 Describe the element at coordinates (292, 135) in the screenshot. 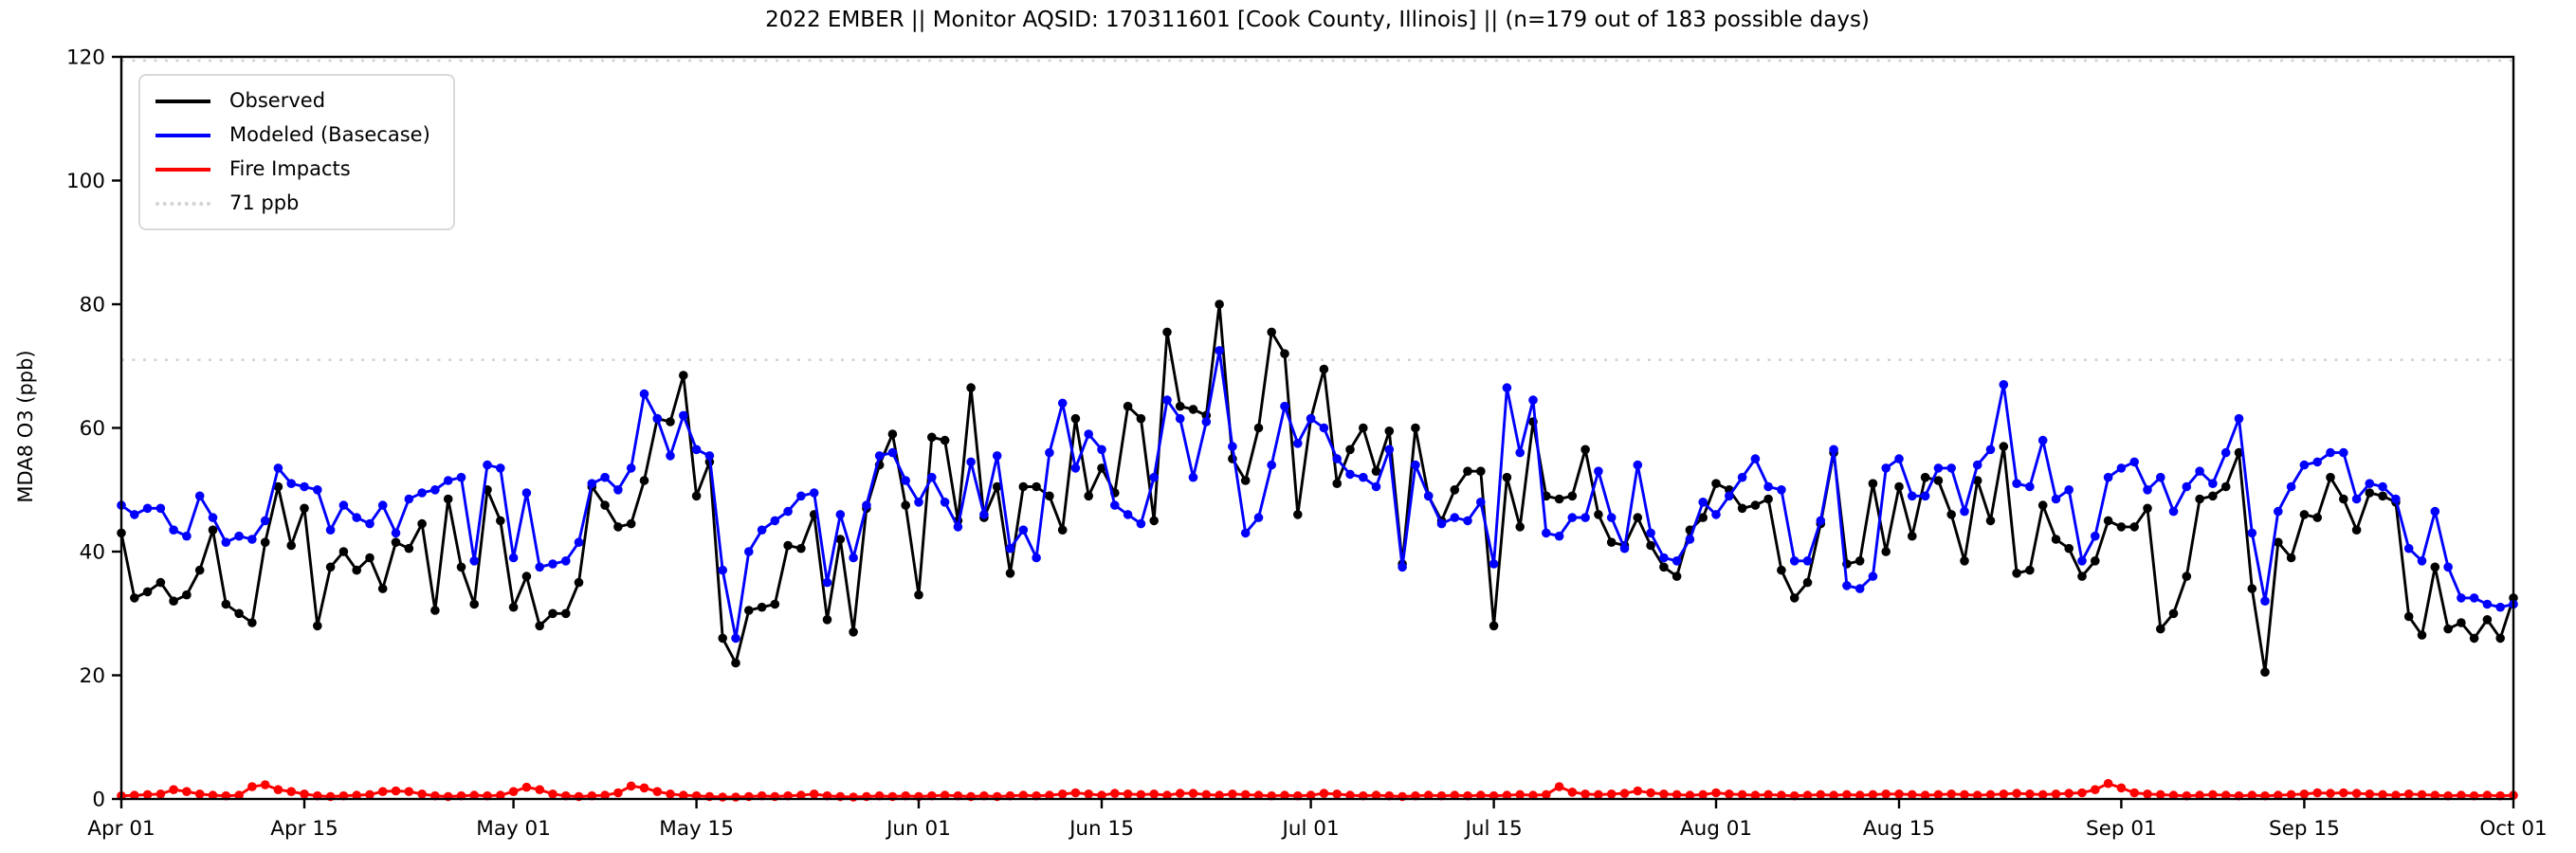

I see `legend-item-modeled: Modeled (Basecase)` at that location.